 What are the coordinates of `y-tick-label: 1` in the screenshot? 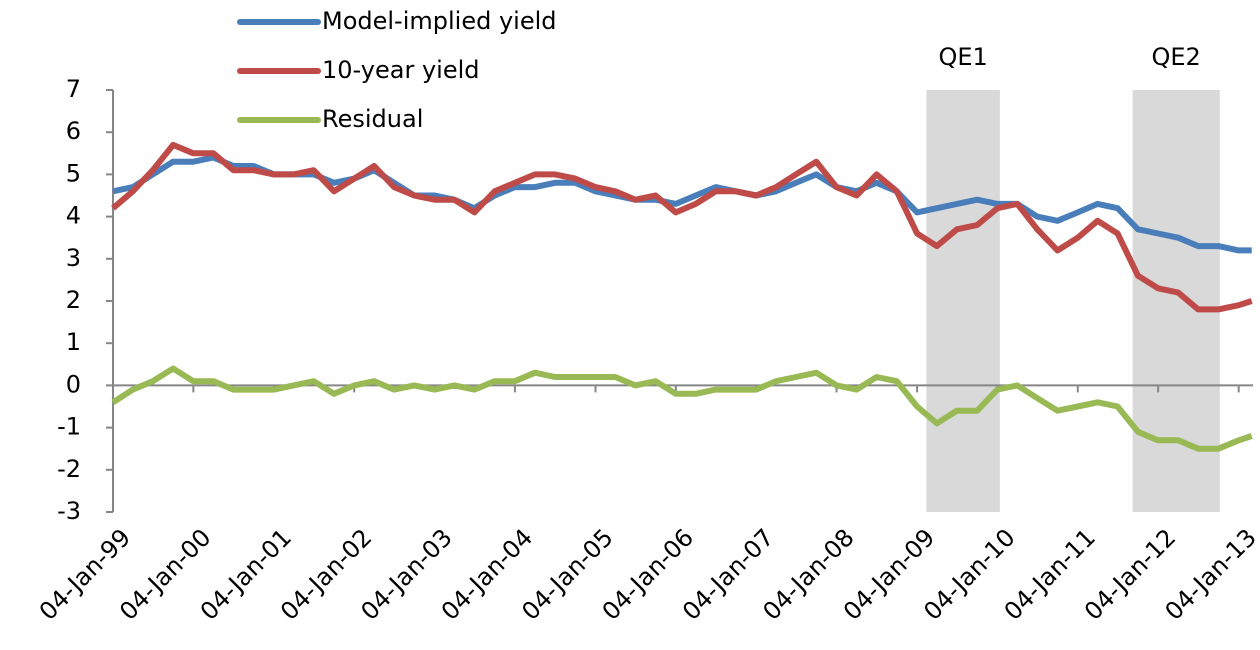 It's located at (73, 342).